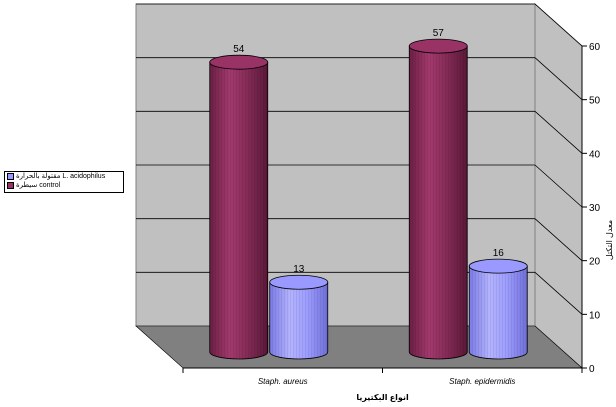  Describe the element at coordinates (595, 262) in the screenshot. I see `y-tick-label: 20` at that location.